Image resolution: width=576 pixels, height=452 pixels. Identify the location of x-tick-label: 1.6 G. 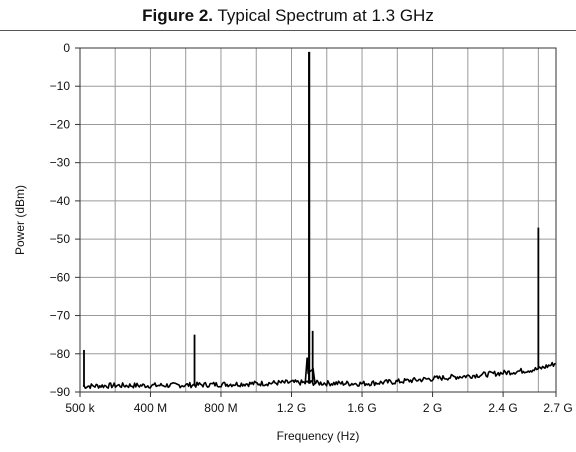
(361, 408).